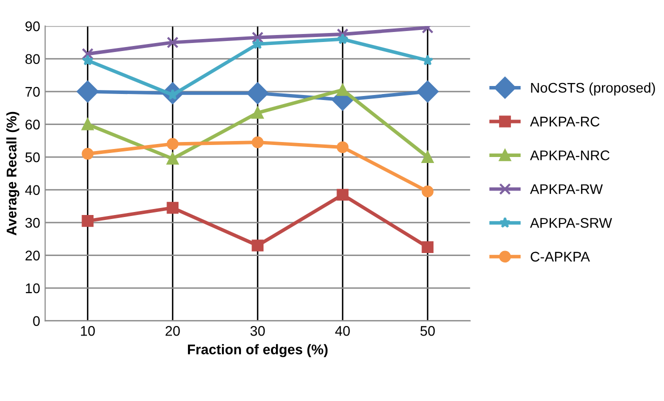  What do you see at coordinates (571, 223) in the screenshot?
I see `legend-label: APKPA-SRW` at bounding box center [571, 223].